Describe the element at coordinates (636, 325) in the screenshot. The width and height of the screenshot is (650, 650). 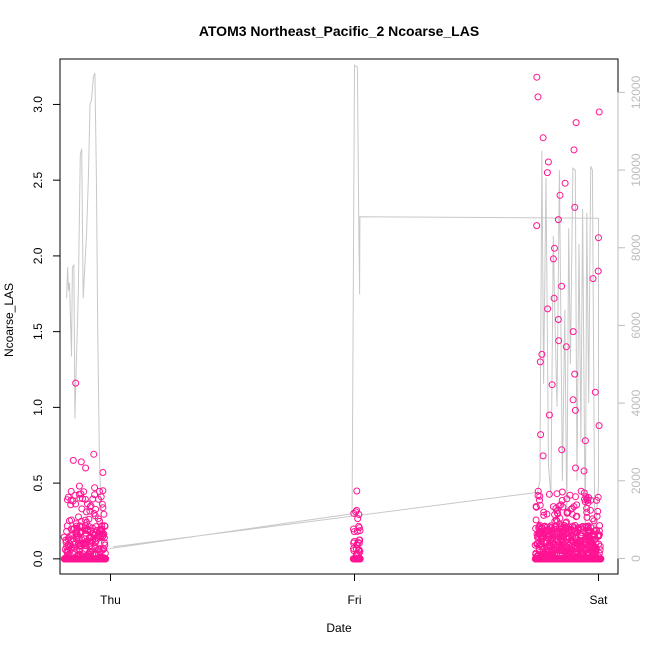
I see `y2-tick-label: 6000` at that location.